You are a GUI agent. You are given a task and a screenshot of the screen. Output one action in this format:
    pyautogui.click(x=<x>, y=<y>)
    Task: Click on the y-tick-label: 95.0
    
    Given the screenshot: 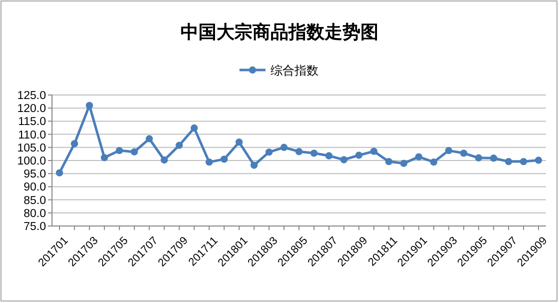 What is the action you would take?
    pyautogui.click(x=35, y=174)
    